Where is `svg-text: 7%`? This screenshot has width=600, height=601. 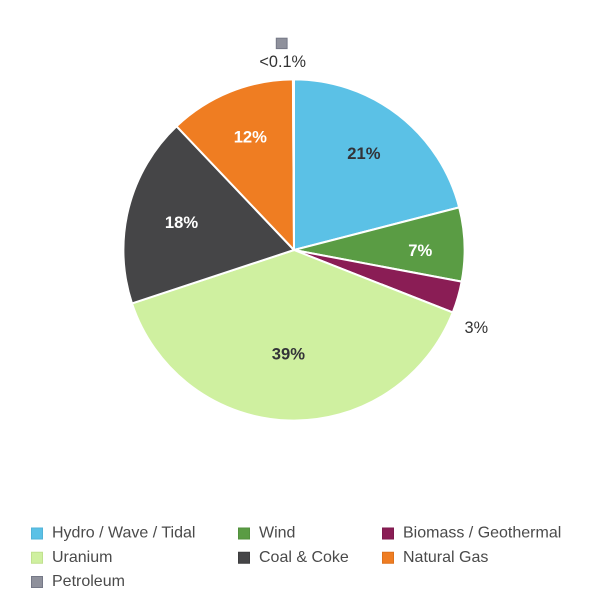 svg-text: 7% is located at coordinates (420, 250).